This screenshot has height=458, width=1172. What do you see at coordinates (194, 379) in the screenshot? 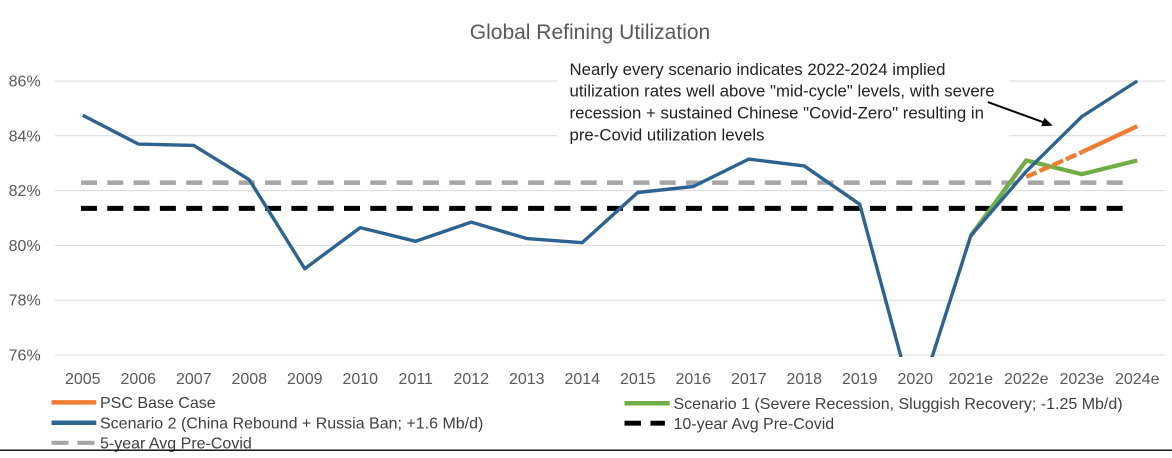
I see `svg-text: 2007` at bounding box center [194, 379].